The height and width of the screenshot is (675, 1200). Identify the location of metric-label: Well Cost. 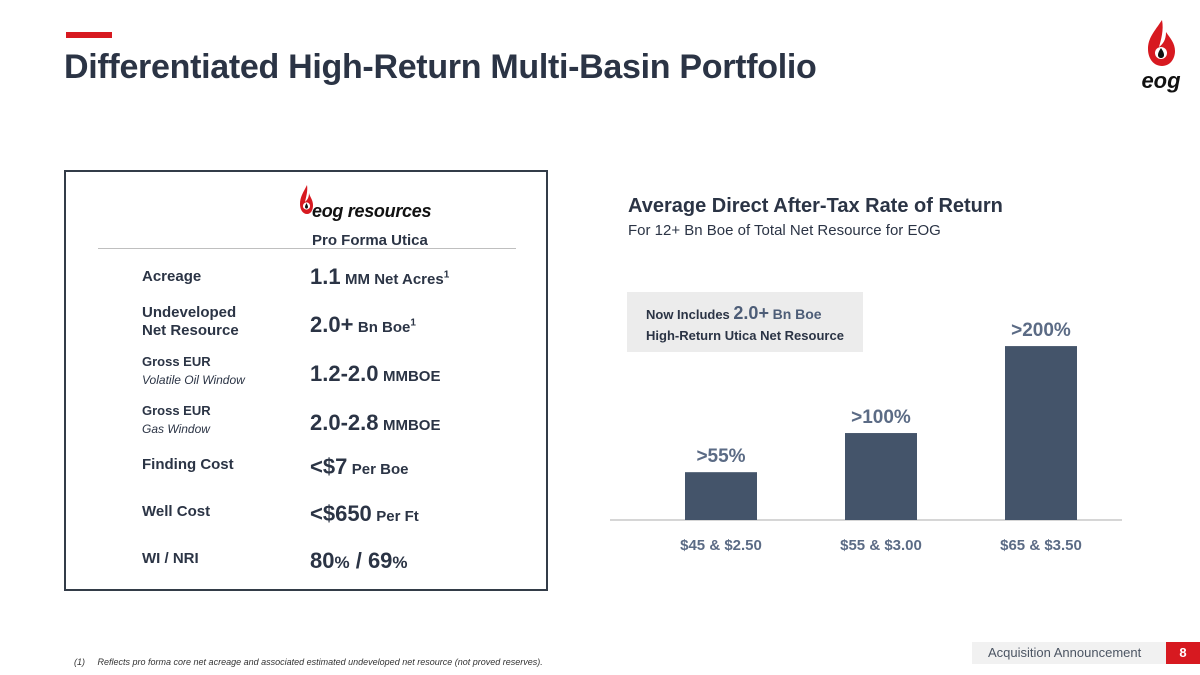
(176, 511).